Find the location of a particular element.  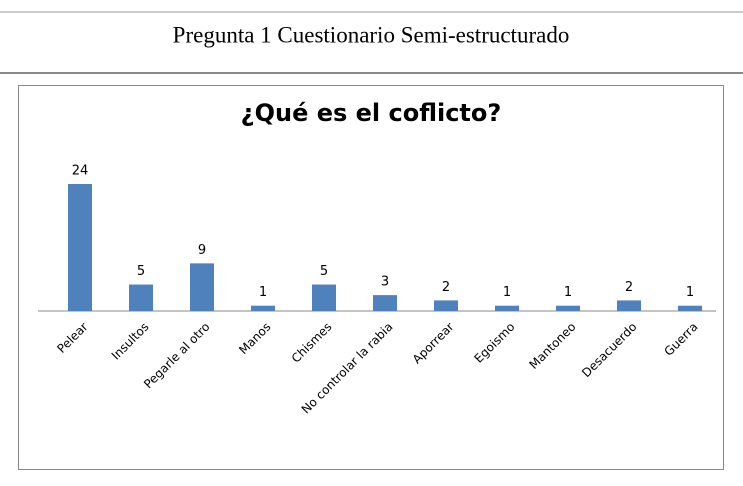

data-label: 24 is located at coordinates (80, 171).